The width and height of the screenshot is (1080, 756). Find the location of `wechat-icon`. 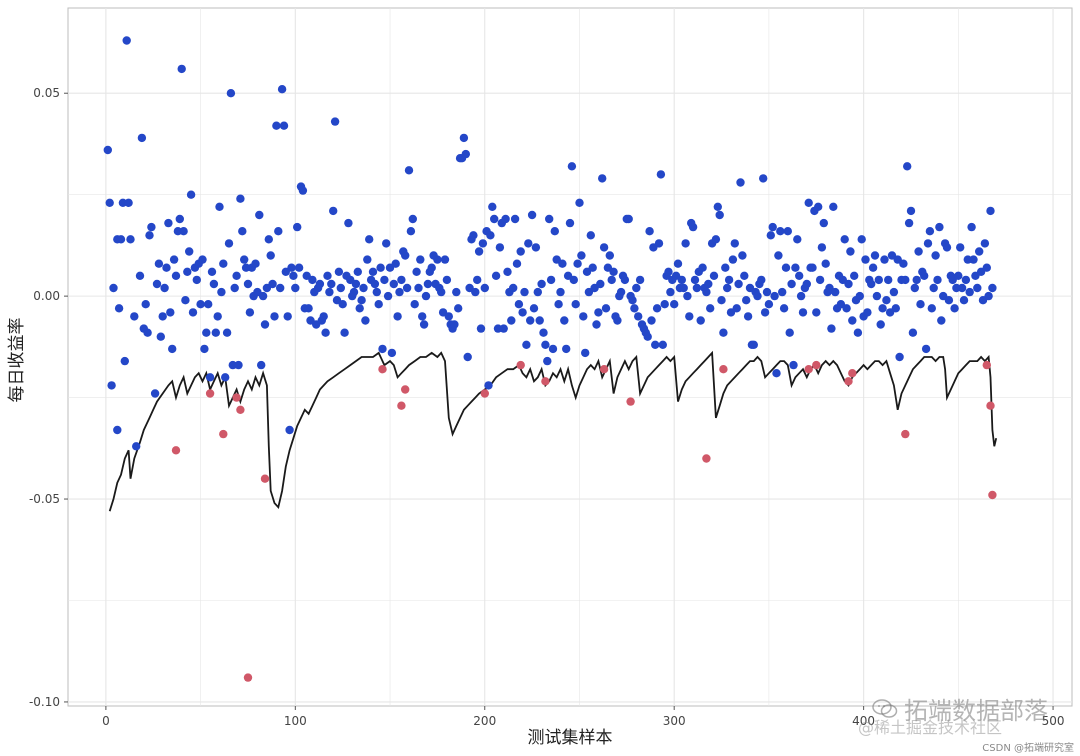

wechat-icon is located at coordinates (885, 708).